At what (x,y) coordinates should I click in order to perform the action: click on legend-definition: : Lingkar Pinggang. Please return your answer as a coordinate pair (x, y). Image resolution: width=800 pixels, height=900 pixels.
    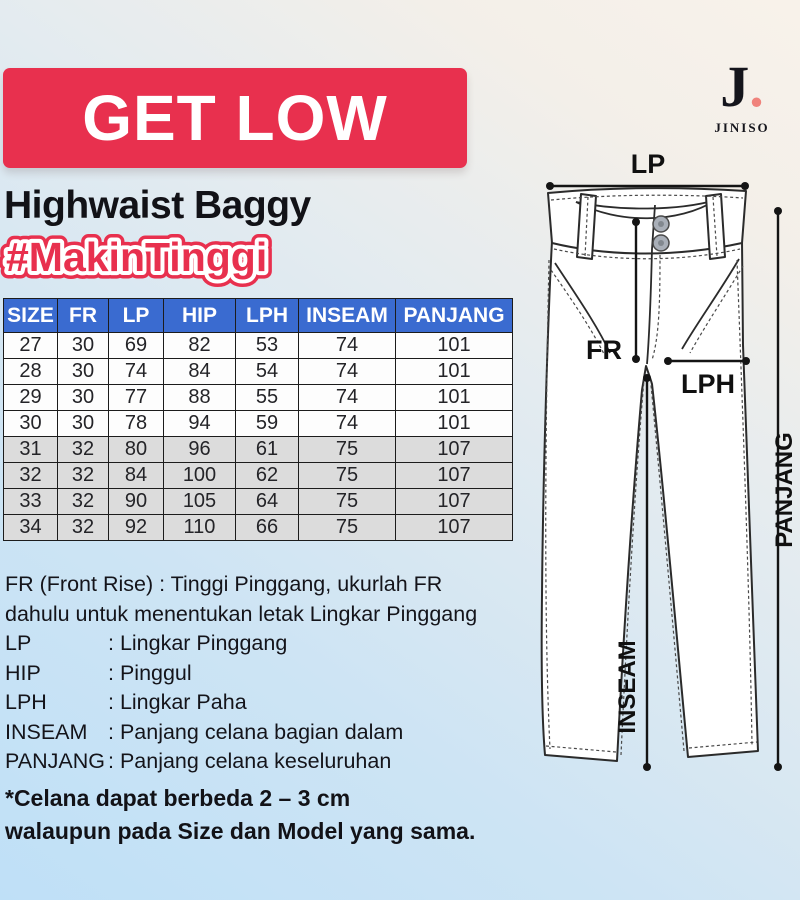
    Looking at the image, I should click on (198, 643).